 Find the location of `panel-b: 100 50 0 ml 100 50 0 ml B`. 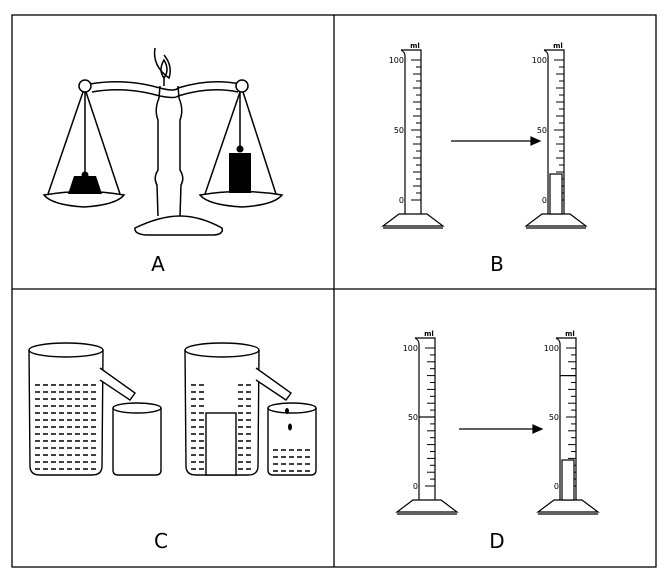

panel-b: 100 50 0 ml 100 50 0 ml B is located at coordinates (484, 159).